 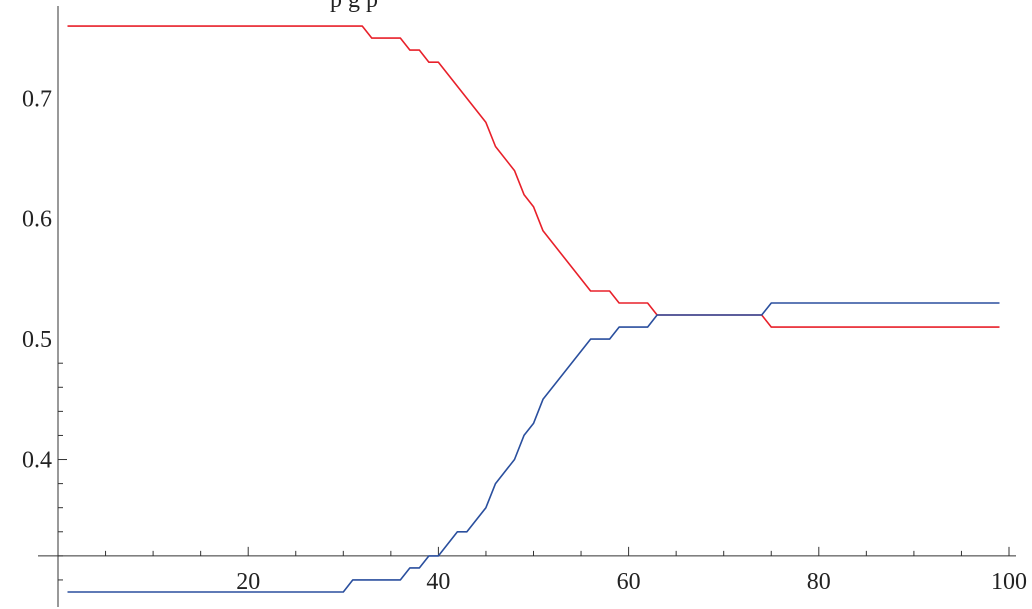 What do you see at coordinates (438, 582) in the screenshot?
I see `x-tick-label: 40` at bounding box center [438, 582].